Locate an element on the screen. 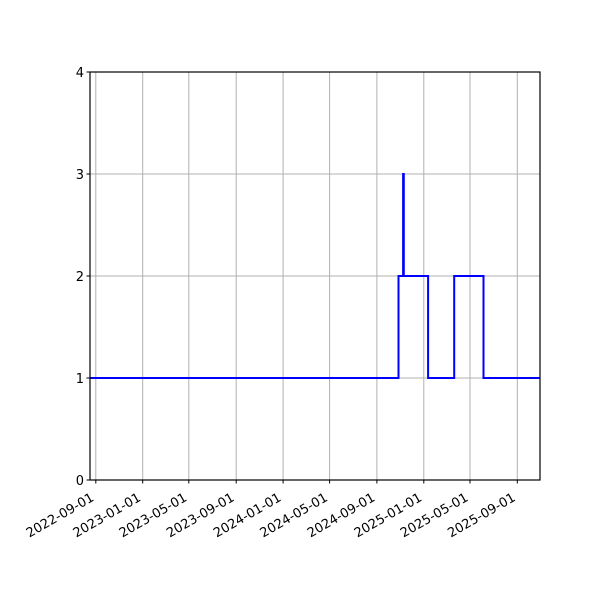 Image resolution: width=600 pixels, height=600 pixels. y-tick-label: 2 is located at coordinates (80, 277).